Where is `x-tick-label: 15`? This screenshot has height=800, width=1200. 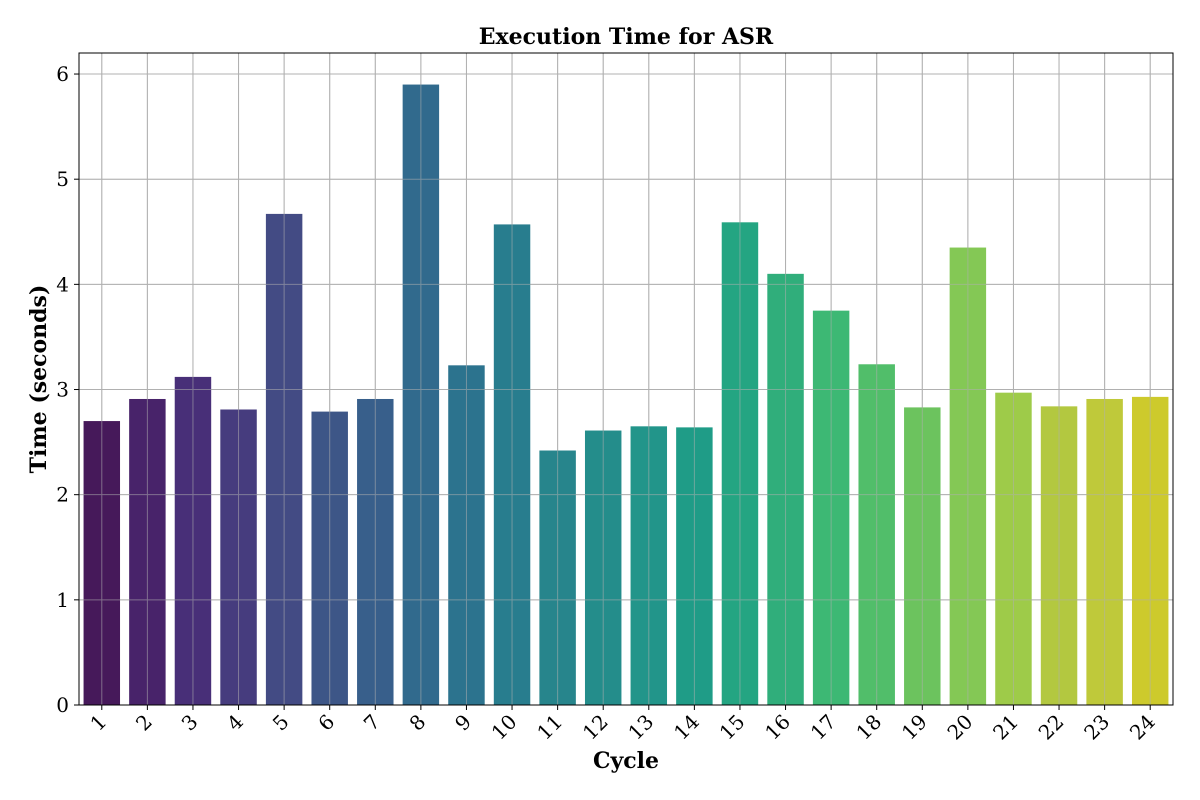 x-tick-label: 15 is located at coordinates (732, 727).